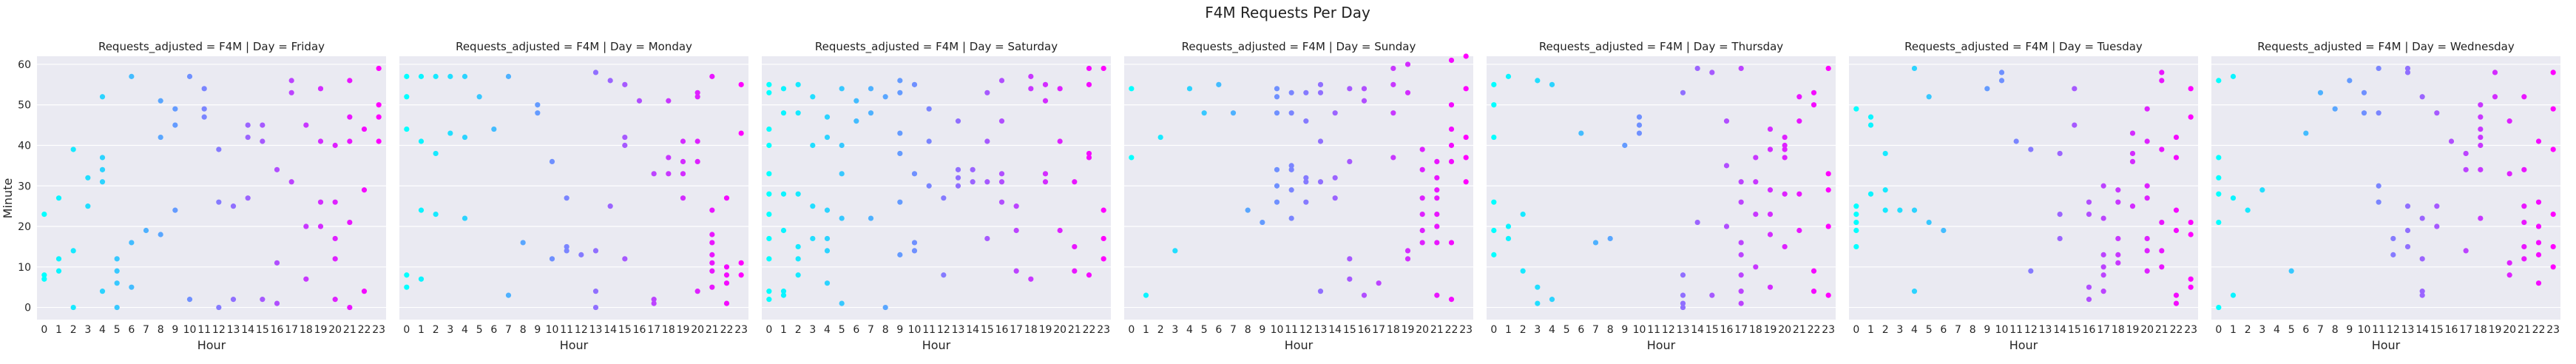 The image size is (2576, 364). What do you see at coordinates (24, 268) in the screenshot?
I see `y-tick-label: 10` at bounding box center [24, 268].